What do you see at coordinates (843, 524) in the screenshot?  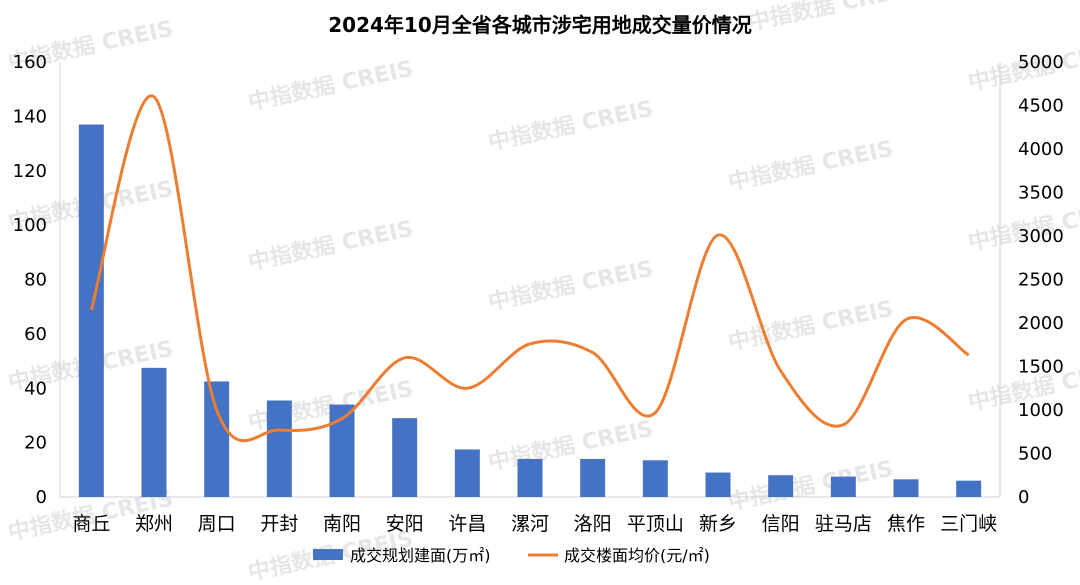 I see `category-label: 驻马店` at bounding box center [843, 524].